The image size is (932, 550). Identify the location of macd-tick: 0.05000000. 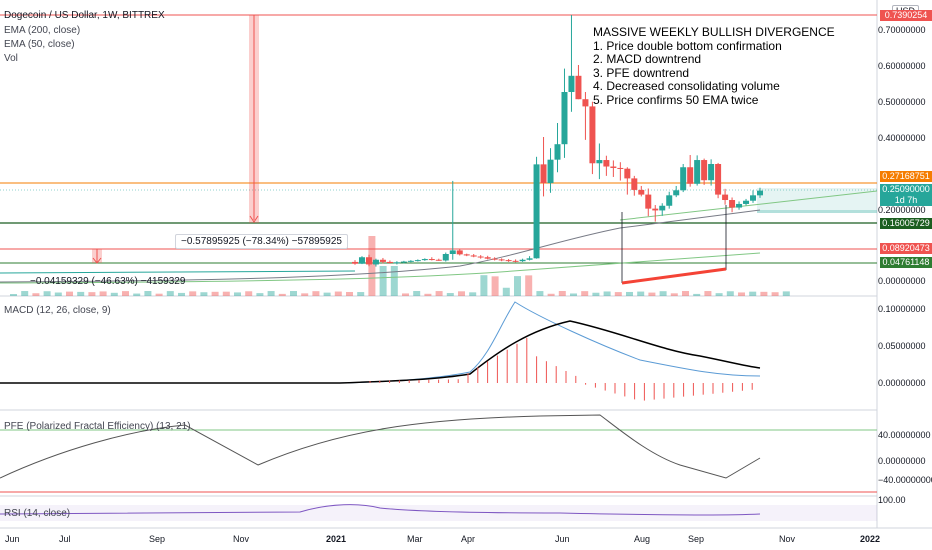
(902, 346).